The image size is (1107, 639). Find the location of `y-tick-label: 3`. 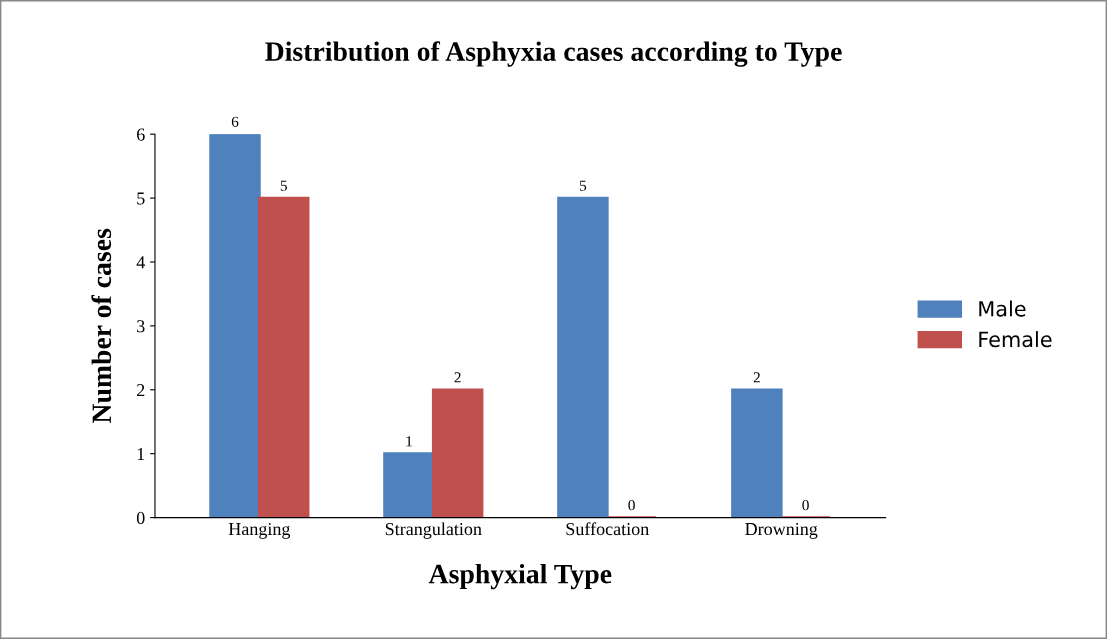

y-tick-label: 3 is located at coordinates (141, 326).